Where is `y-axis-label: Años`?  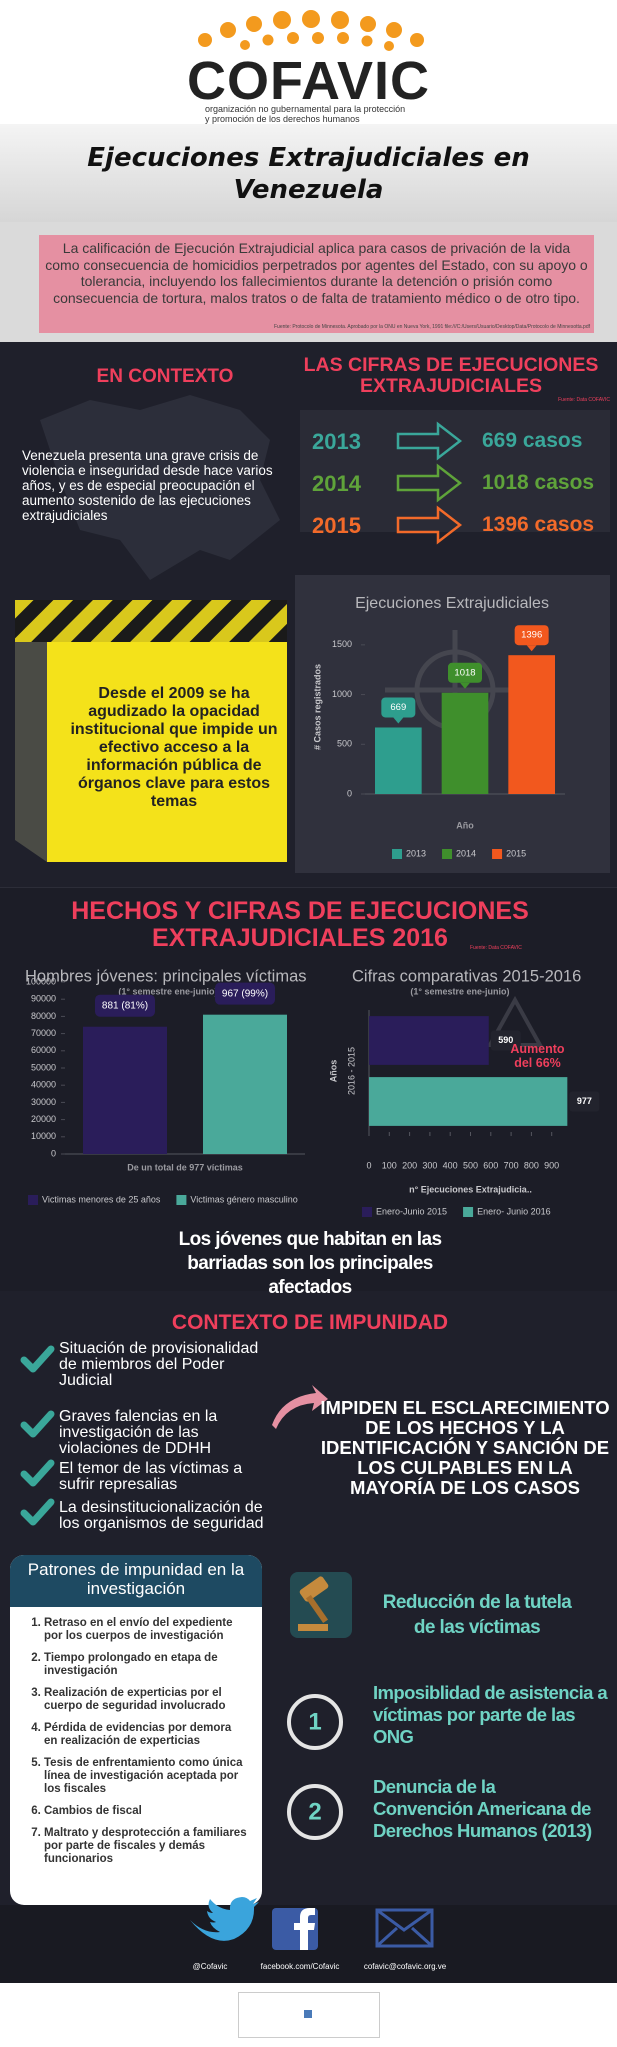
y-axis-label: Años is located at coordinates (333, 1071).